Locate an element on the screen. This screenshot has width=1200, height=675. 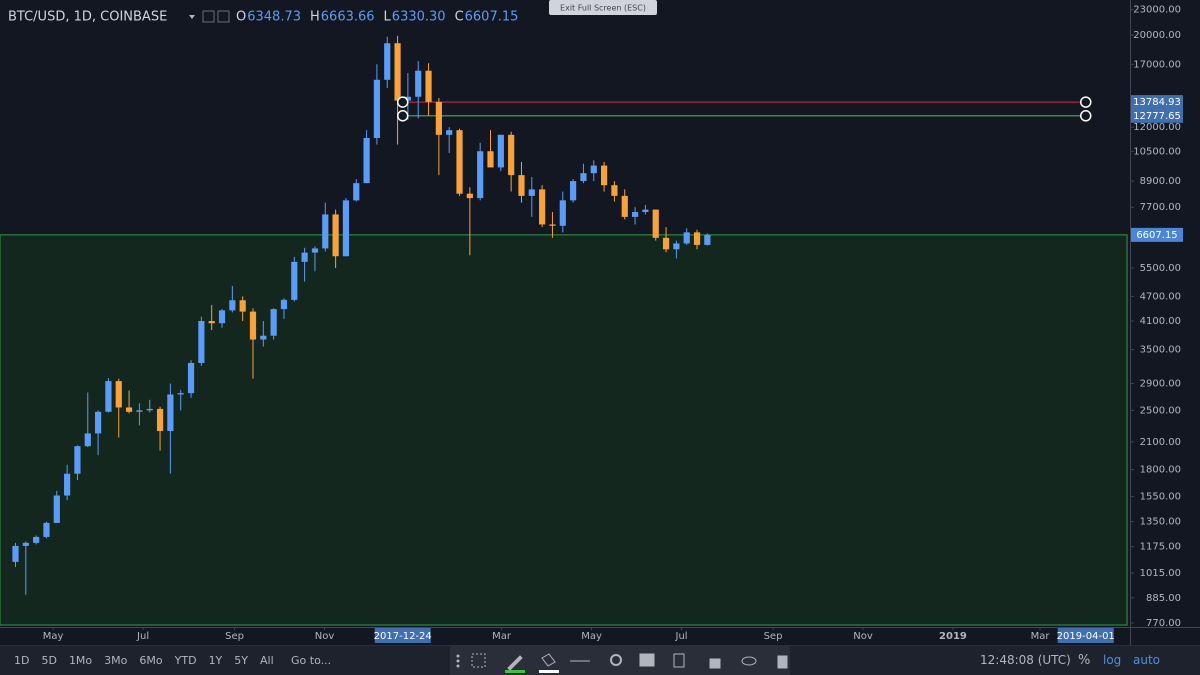
hide-tool is located at coordinates (749, 661).